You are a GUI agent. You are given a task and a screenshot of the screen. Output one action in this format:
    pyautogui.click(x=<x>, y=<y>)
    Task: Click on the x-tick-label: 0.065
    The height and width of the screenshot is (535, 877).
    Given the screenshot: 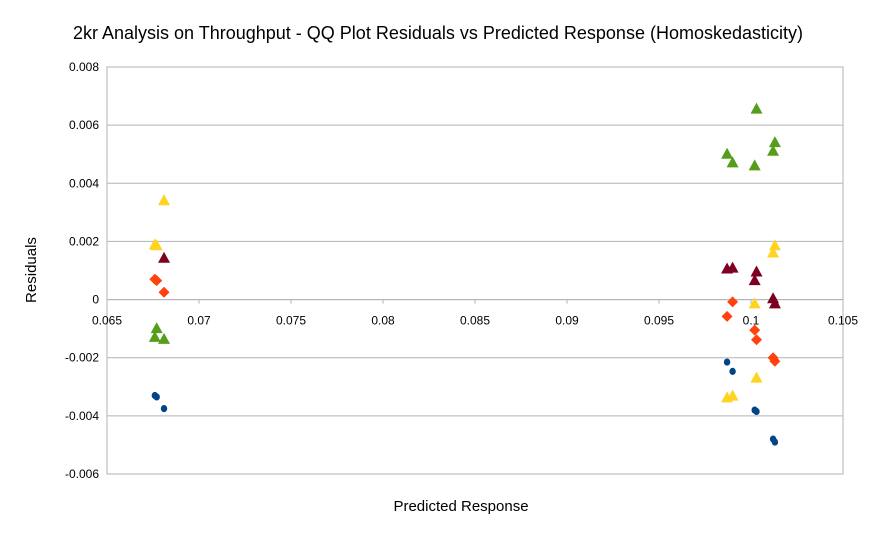 What is the action you would take?
    pyautogui.click(x=107, y=321)
    